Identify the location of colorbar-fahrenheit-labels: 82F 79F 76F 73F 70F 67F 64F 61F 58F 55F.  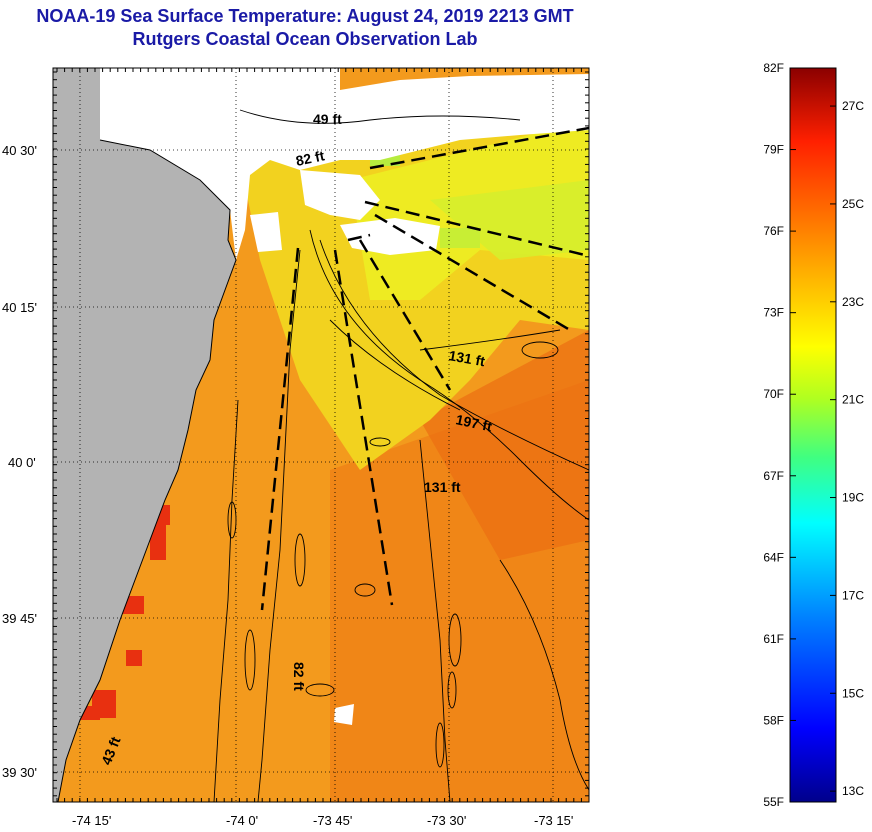
(779, 435).